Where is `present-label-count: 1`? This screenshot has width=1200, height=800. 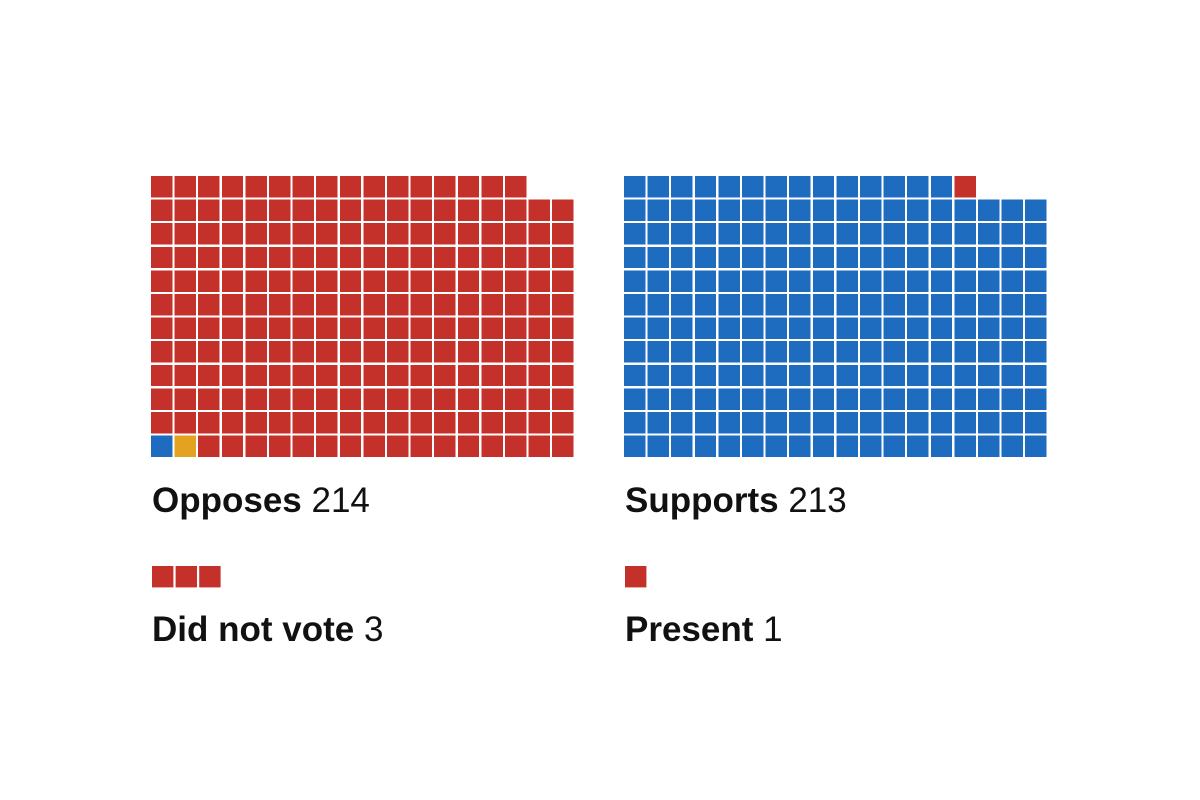 present-label-count: 1 is located at coordinates (773, 629).